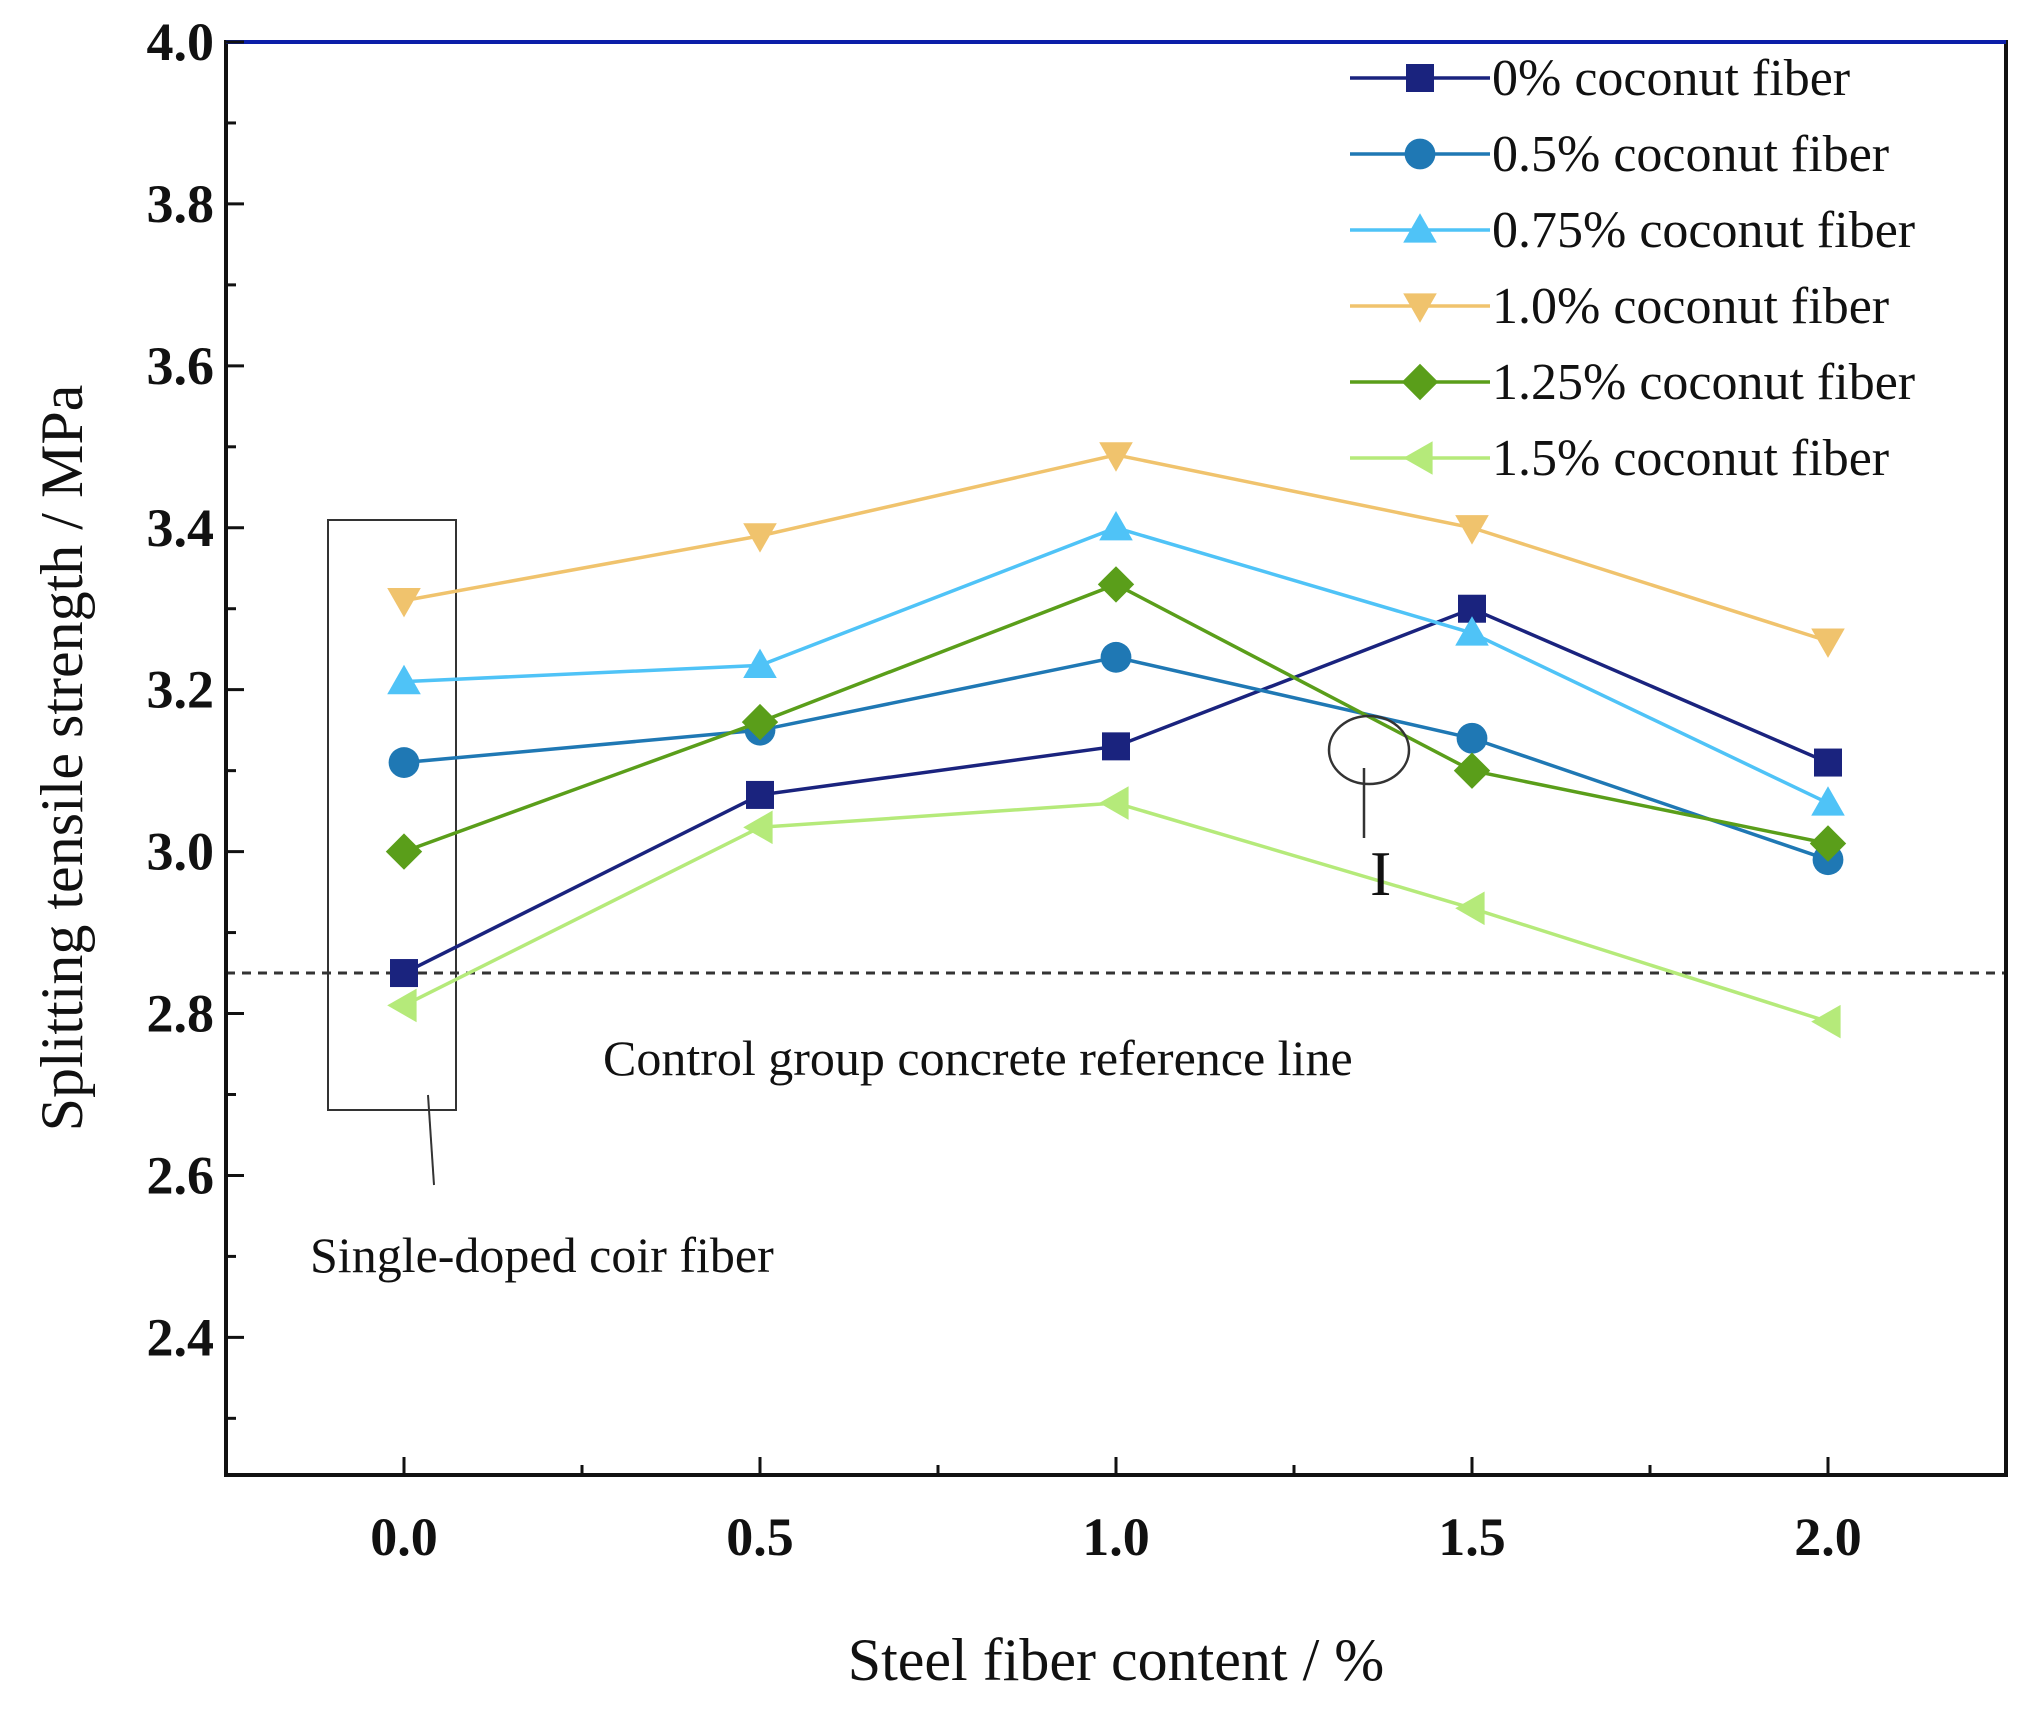 The image size is (2029, 1717). I want to click on single-doped-box, so click(392, 815).